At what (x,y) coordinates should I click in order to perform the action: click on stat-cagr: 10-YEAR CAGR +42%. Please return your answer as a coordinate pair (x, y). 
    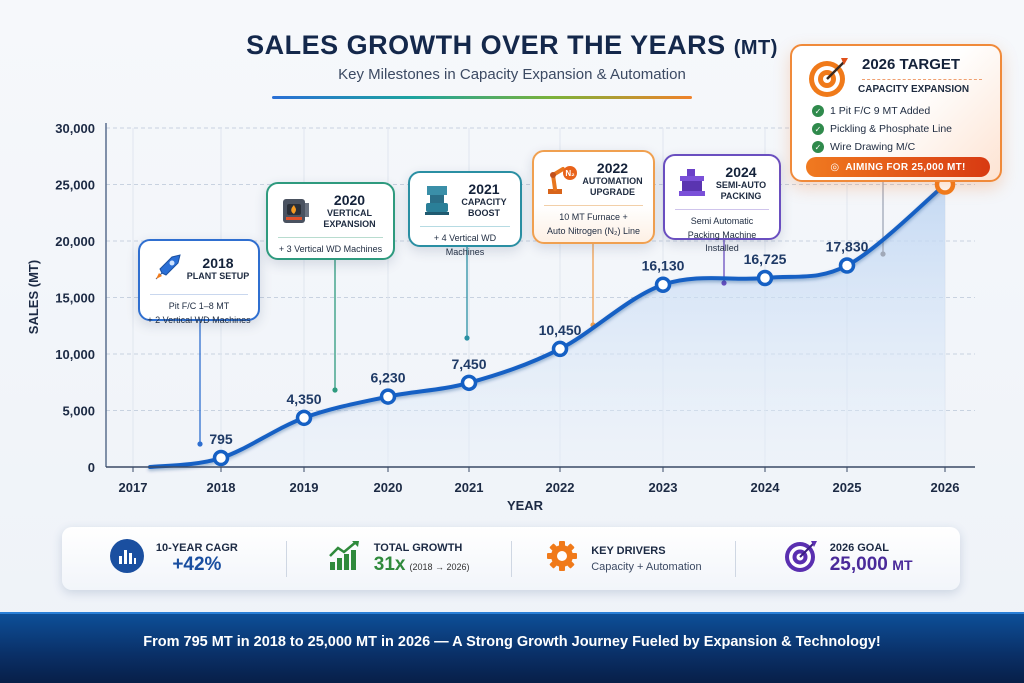
    Looking at the image, I should click on (174, 558).